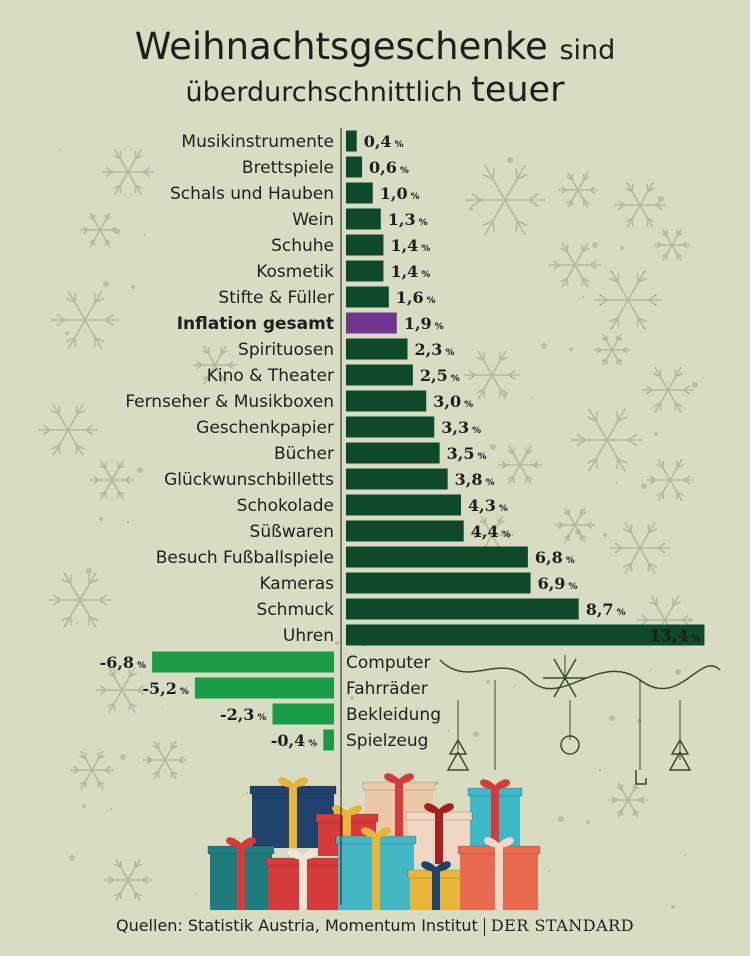  Describe the element at coordinates (308, 636) in the screenshot. I see `category-label: Uhren` at that location.